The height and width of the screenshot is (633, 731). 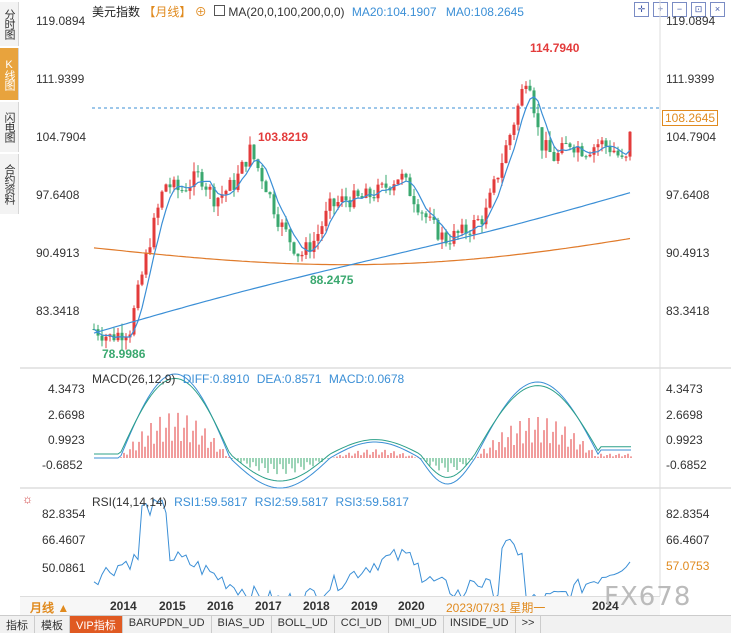 What do you see at coordinates (690, 79) in the screenshot?
I see `y-tick-right: 111.9399` at bounding box center [690, 79].